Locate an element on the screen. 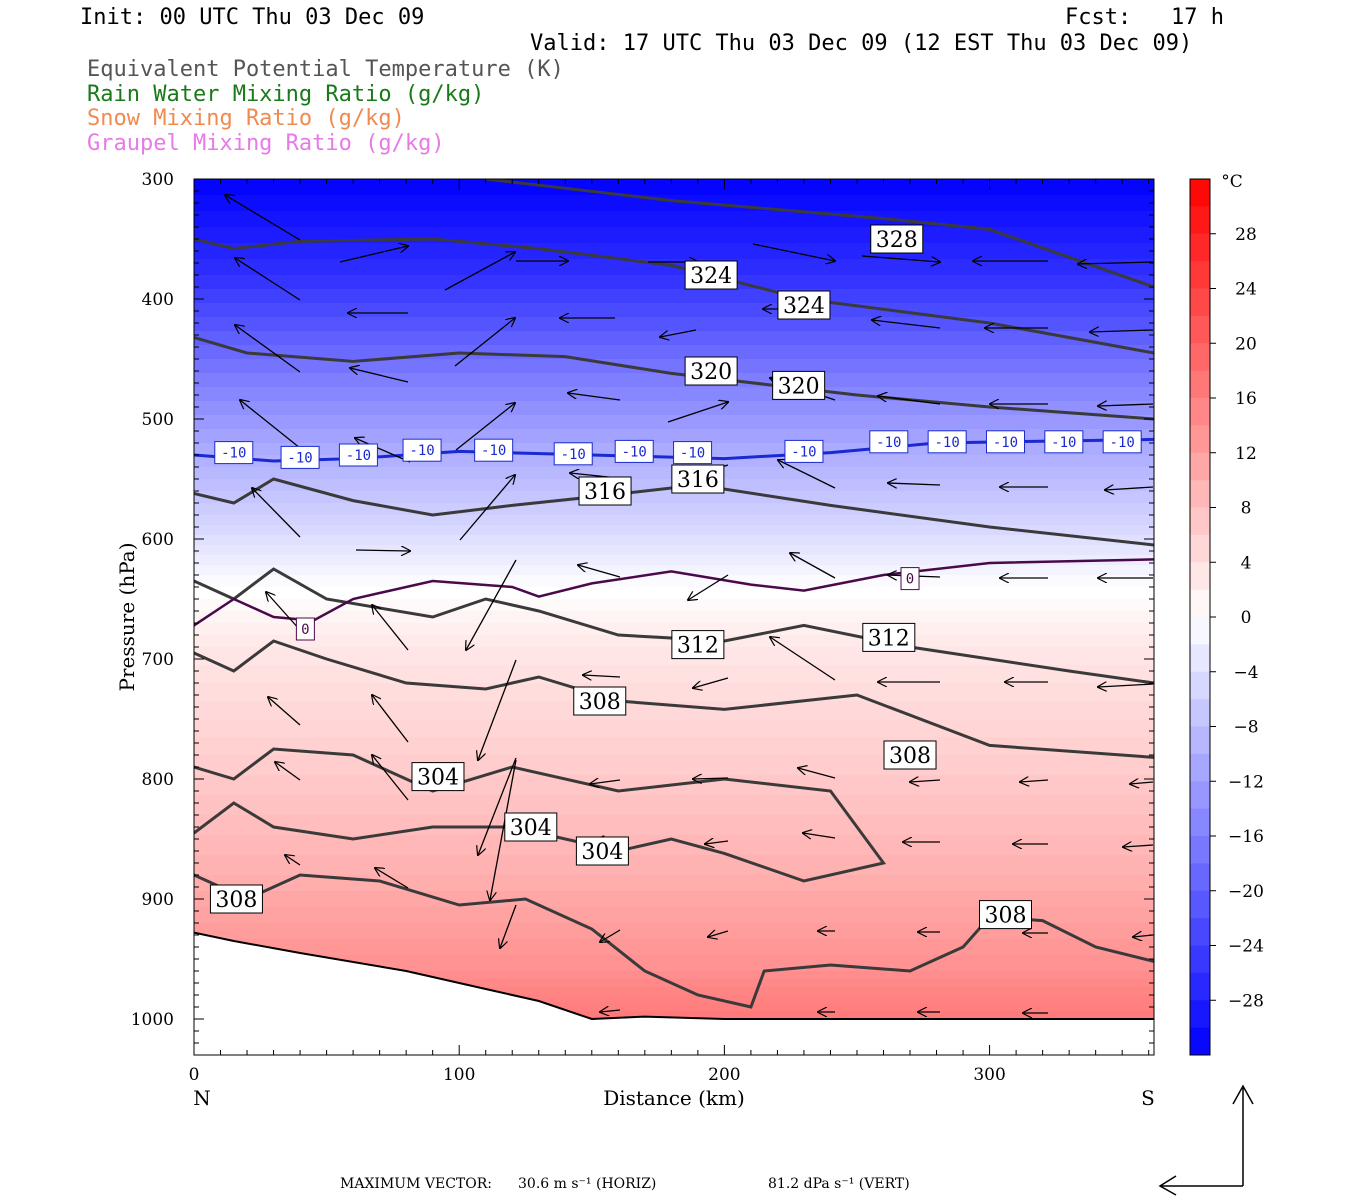 This screenshot has width=1350, height=1200. colorbar-tick-label: 0 is located at coordinates (1246, 618).